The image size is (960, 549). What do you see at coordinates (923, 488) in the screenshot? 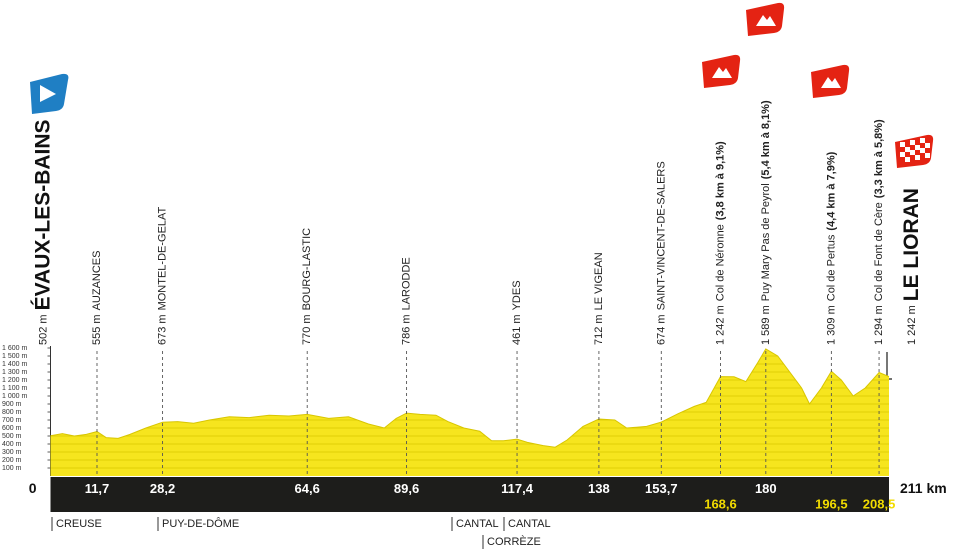
I see `x-tick-label: 211 km` at bounding box center [923, 488].